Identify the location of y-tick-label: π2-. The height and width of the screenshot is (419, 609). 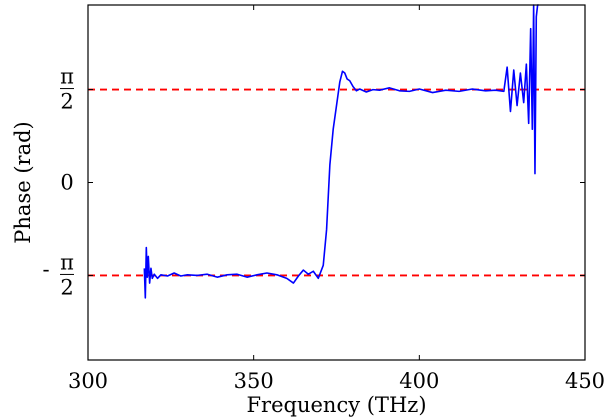
(58, 274).